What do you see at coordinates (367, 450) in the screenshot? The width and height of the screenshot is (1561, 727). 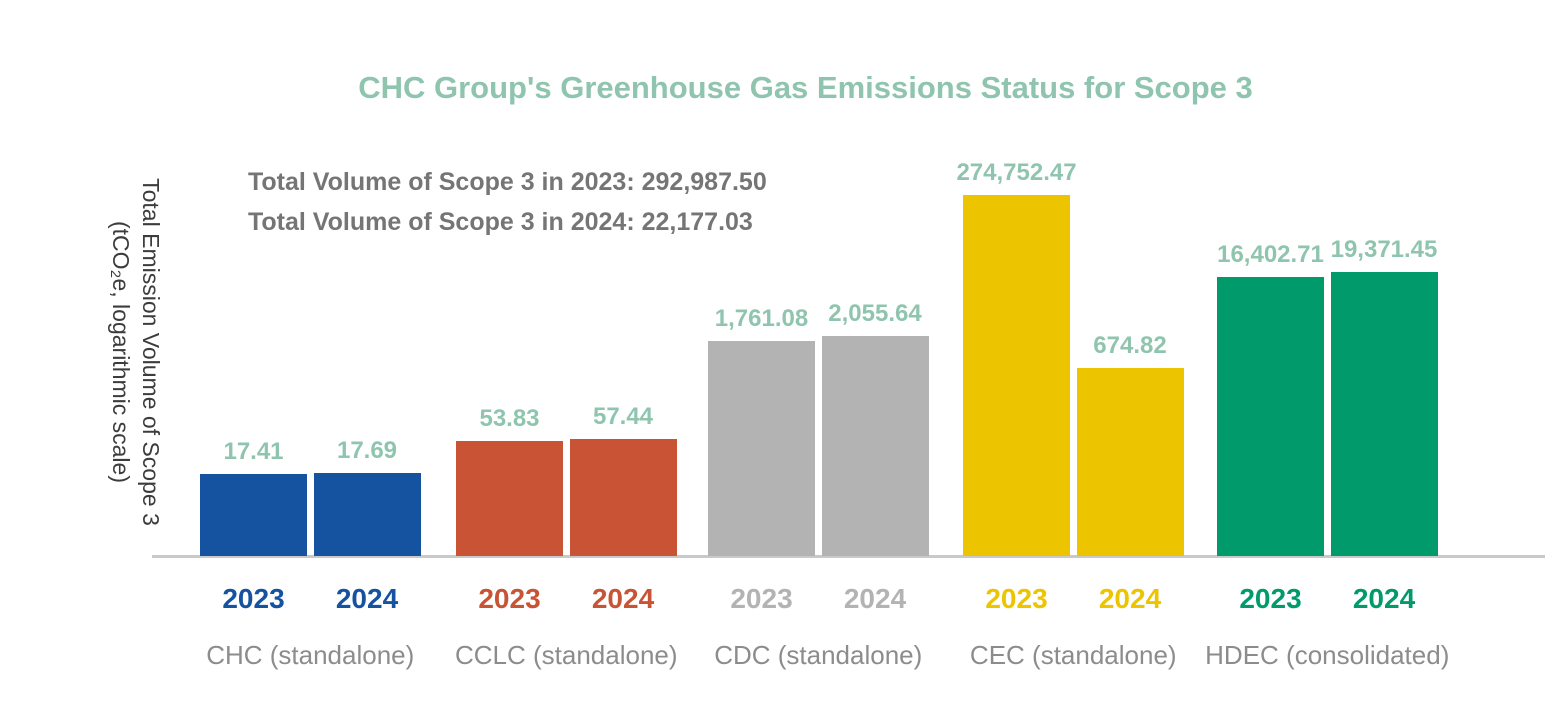 I see `value-label-chc-2024: 17.69` at bounding box center [367, 450].